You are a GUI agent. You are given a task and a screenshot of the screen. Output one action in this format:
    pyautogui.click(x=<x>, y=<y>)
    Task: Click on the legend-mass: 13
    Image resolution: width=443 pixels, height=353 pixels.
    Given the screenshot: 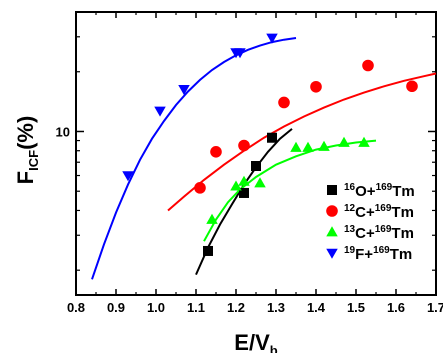 What is the action you would take?
    pyautogui.click(x=350, y=229)
    